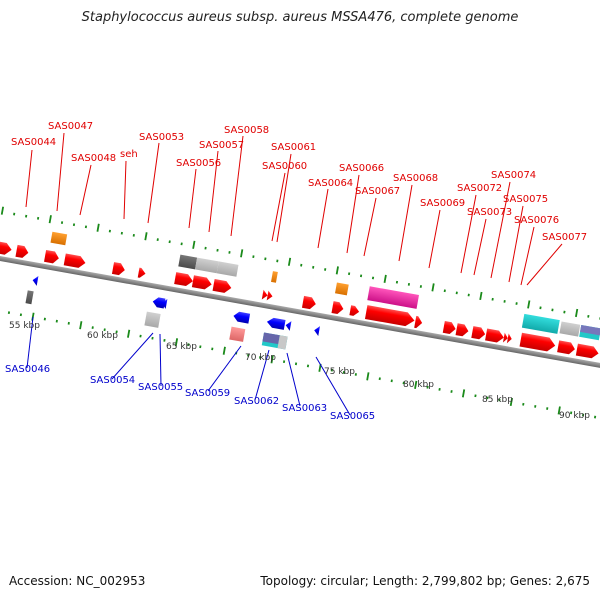 This screenshot has height=600, width=600. I want to click on forward-gene-label: SAS0075, so click(525, 199).